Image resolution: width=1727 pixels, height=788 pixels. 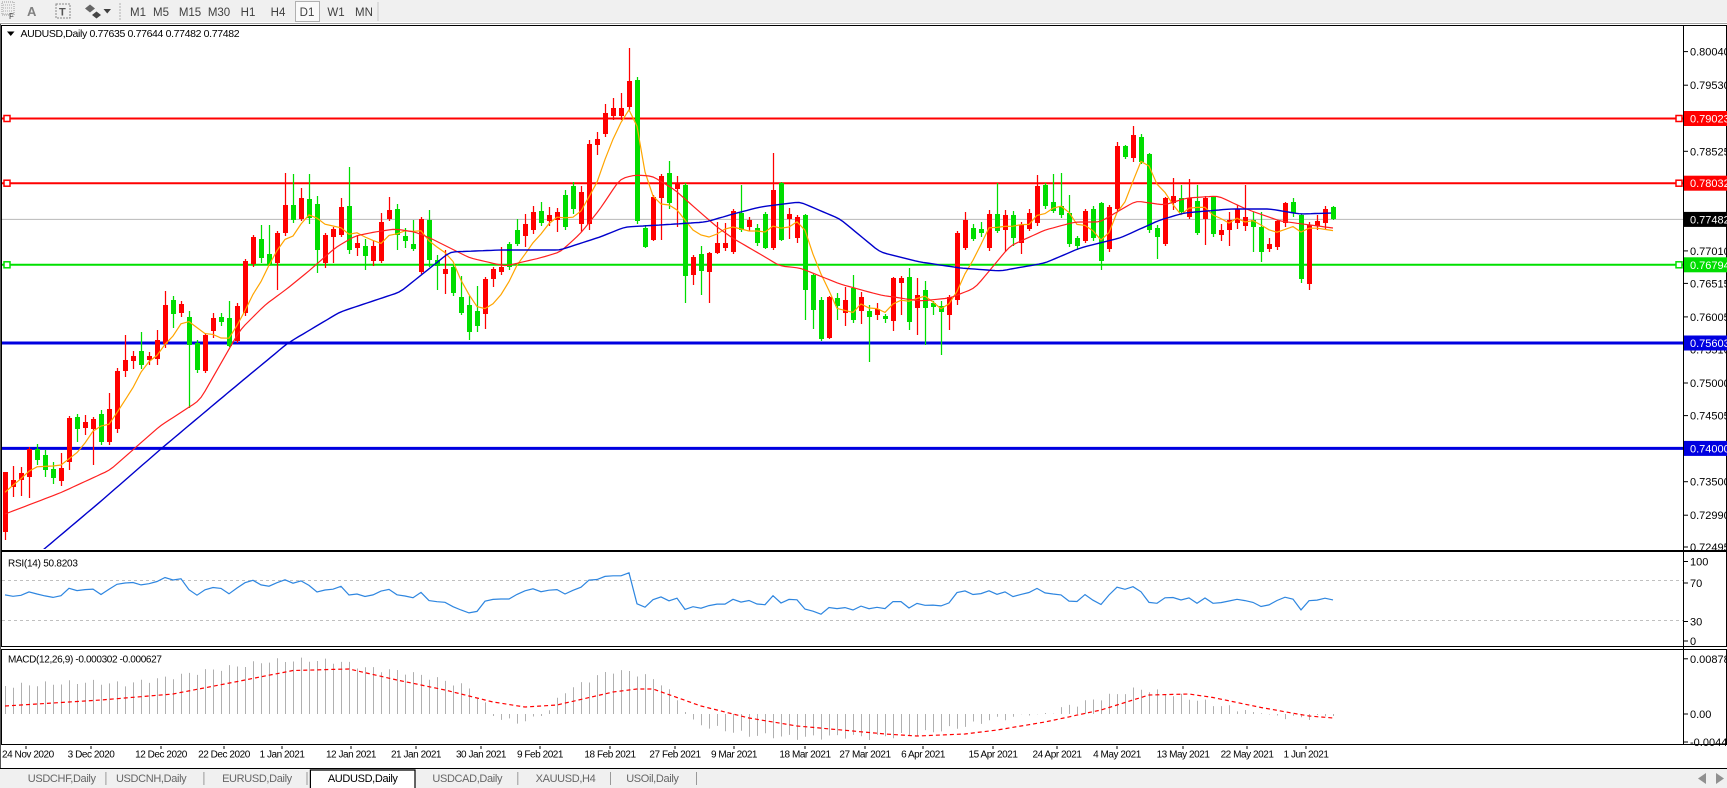 What do you see at coordinates (1696, 584) in the screenshot?
I see `svg-text: 70` at bounding box center [1696, 584].